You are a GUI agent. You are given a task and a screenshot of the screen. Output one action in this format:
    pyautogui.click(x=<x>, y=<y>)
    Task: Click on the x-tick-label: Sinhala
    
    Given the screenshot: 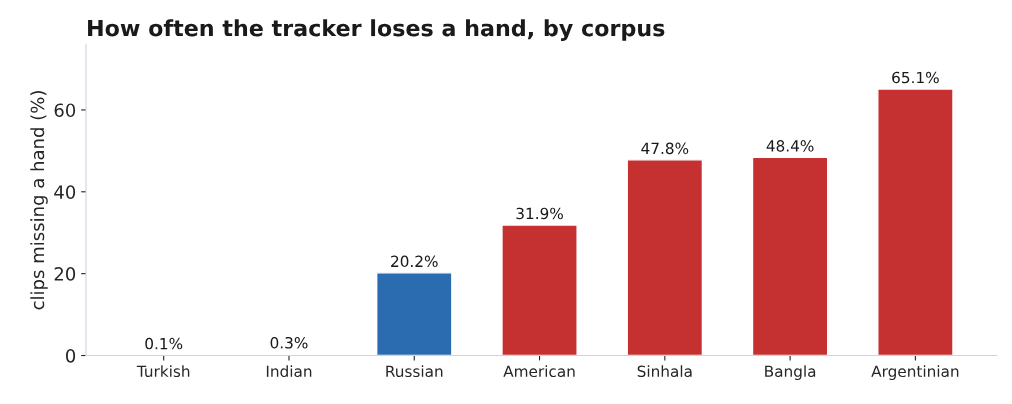 What is the action you would take?
    pyautogui.click(x=664, y=371)
    